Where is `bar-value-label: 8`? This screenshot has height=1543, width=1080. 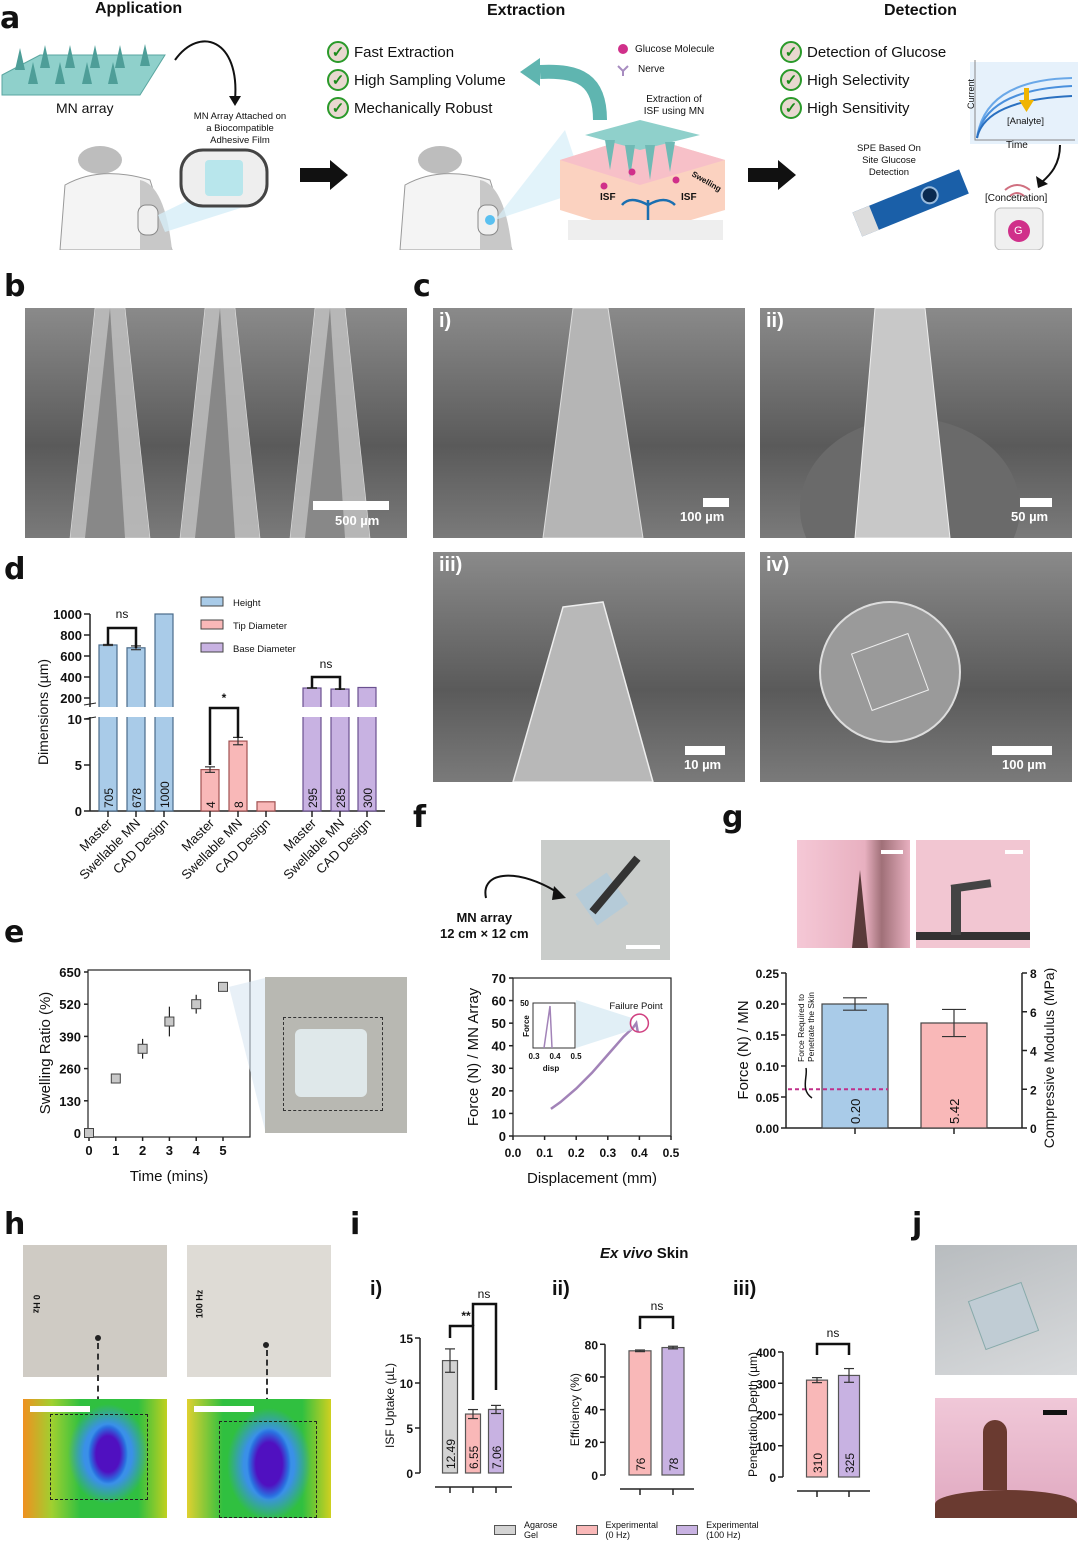 bar-value-label: 8 is located at coordinates (239, 804).